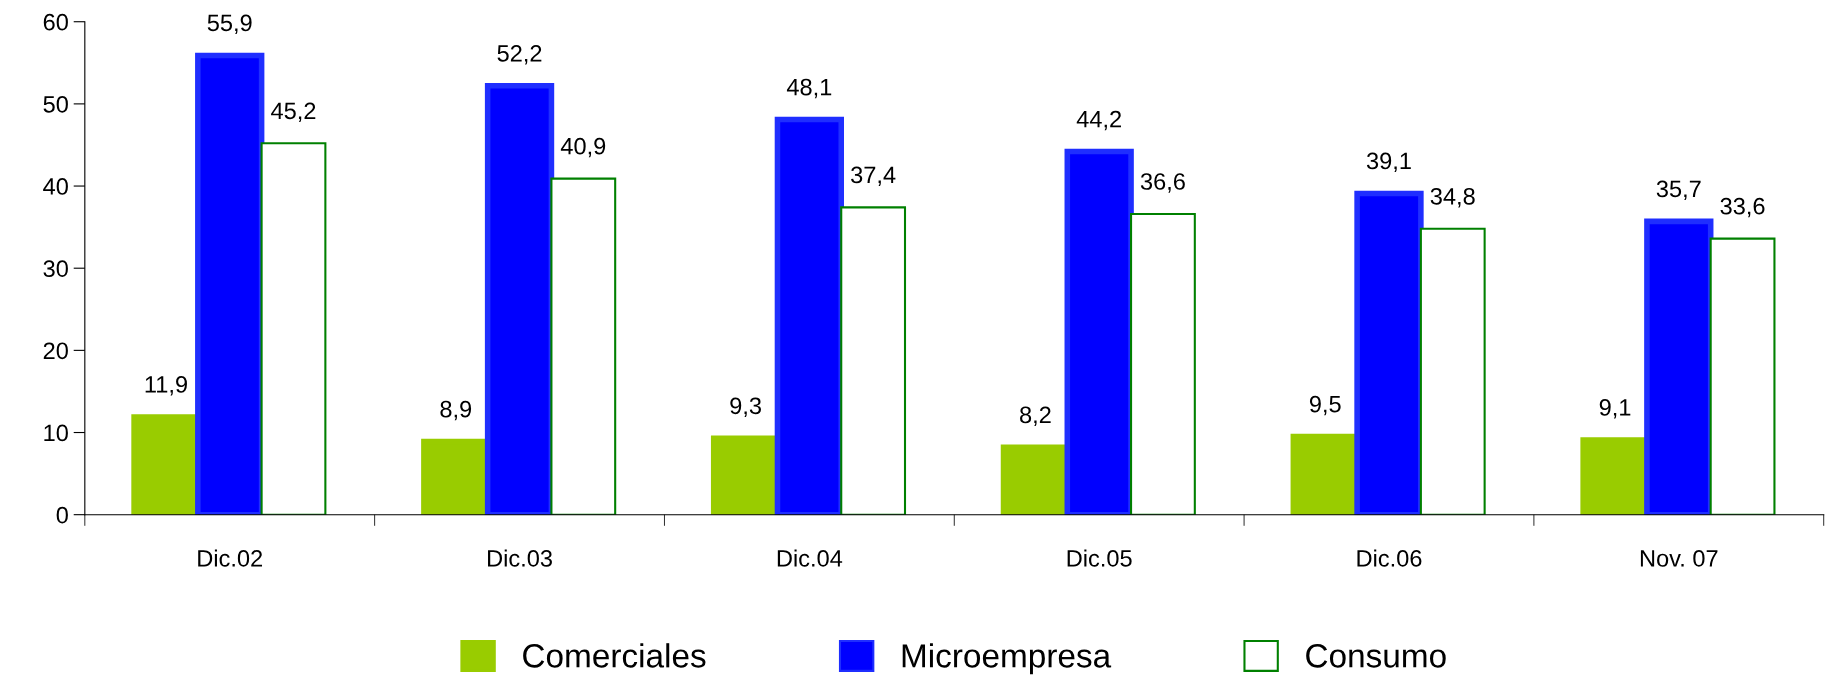  What do you see at coordinates (1452, 197) in the screenshot?
I see `data-label: 34,8` at bounding box center [1452, 197].